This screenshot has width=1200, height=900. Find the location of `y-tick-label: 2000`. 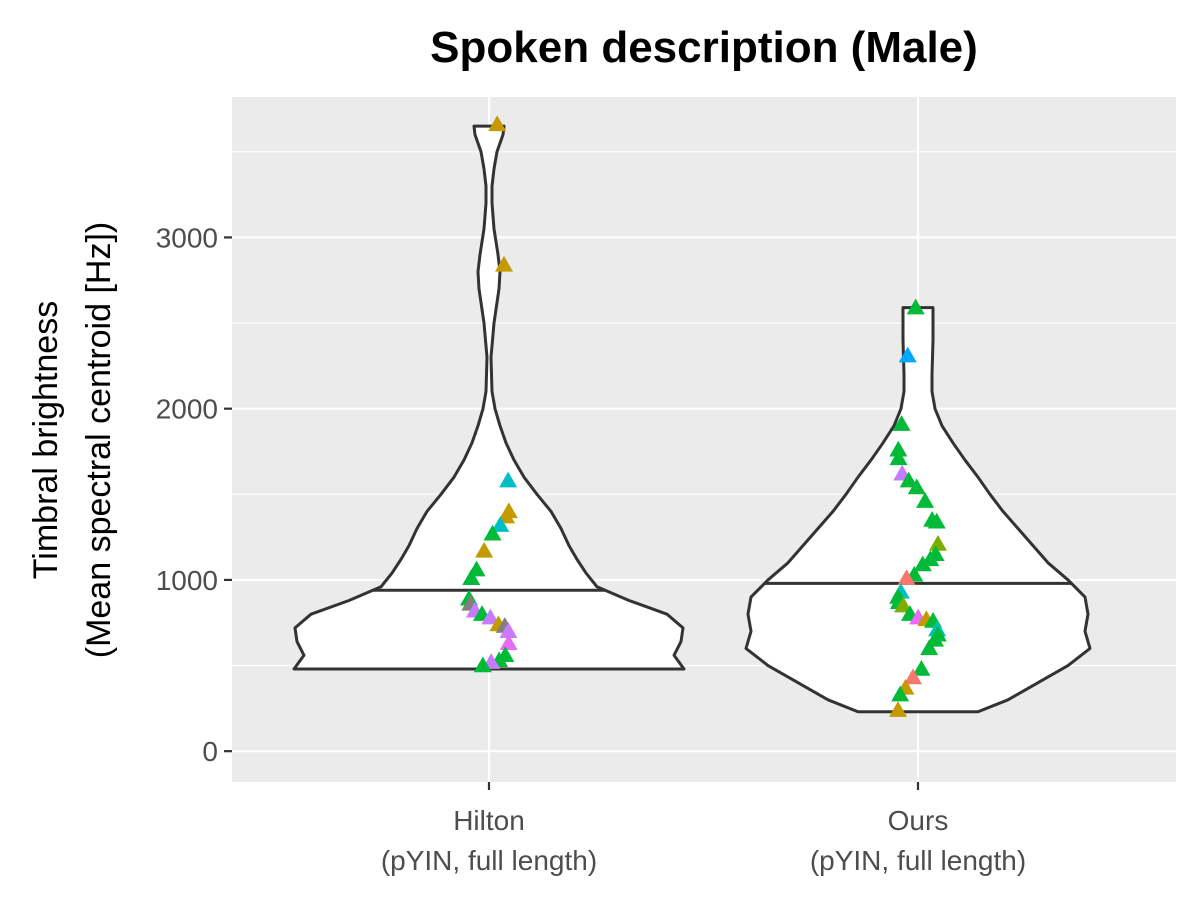

y-tick-label: 2000 is located at coordinates (187, 409).